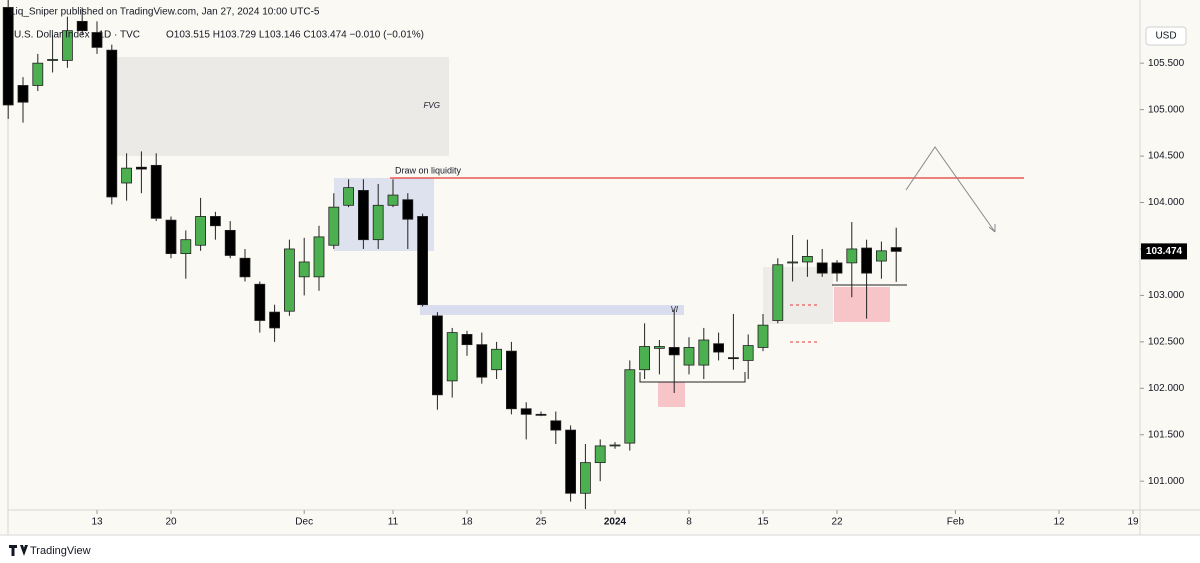 The height and width of the screenshot is (563, 1200). What do you see at coordinates (1166, 109) in the screenshot?
I see `y-tick-label: 105.000` at bounding box center [1166, 109].